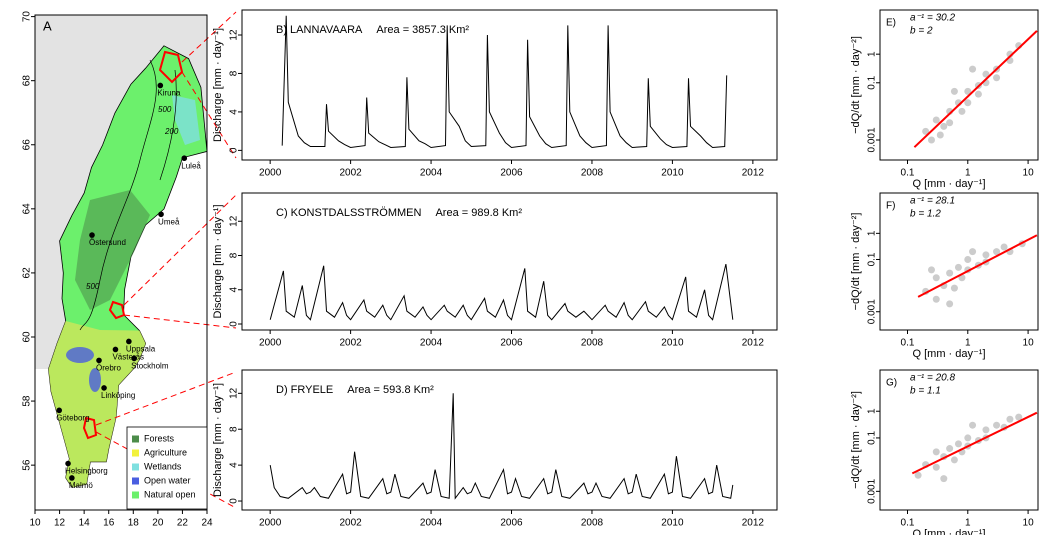  What do you see at coordinates (349, 213) in the screenshot?
I see `panel-title: C) KONSTDALSSTRÖMMEN` at bounding box center [349, 213].